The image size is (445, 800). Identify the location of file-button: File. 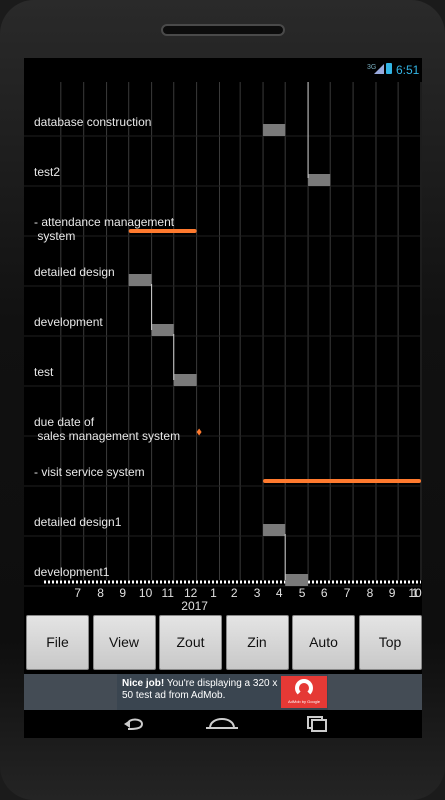
(57, 642).